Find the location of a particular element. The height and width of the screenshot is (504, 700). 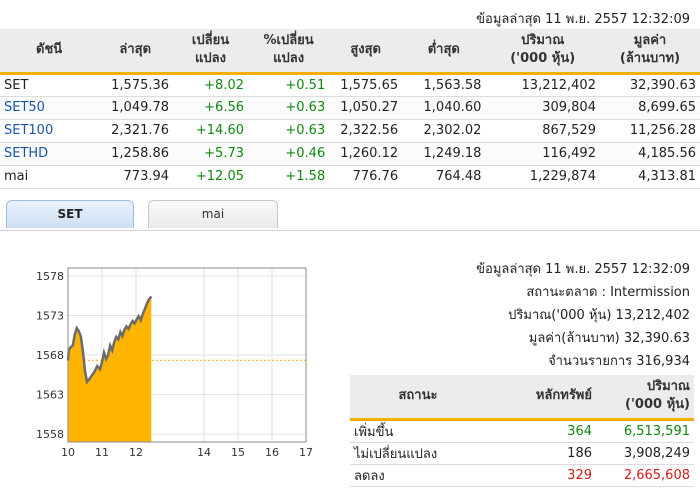

y-tick-label: 1578 is located at coordinates (50, 276).